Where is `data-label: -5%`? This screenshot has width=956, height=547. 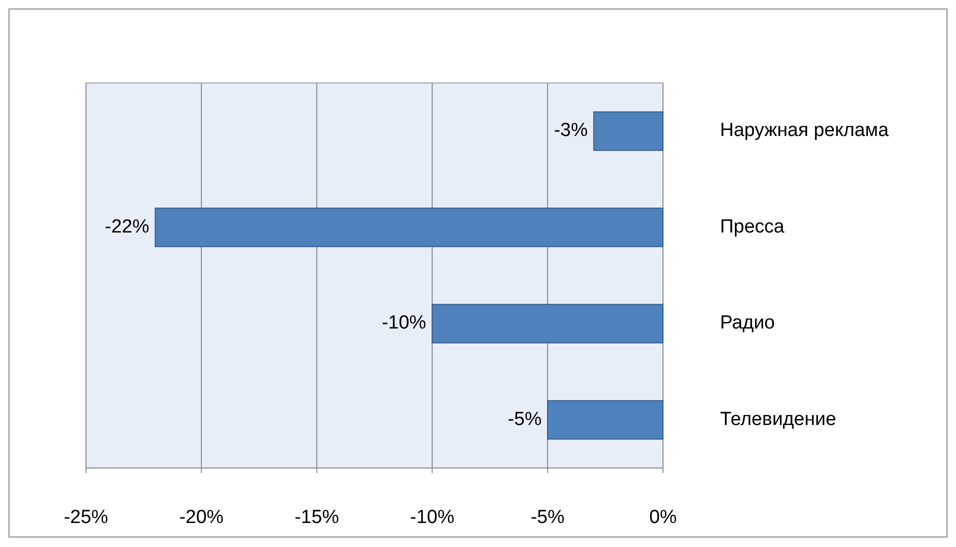
data-label: -5% is located at coordinates (525, 419).